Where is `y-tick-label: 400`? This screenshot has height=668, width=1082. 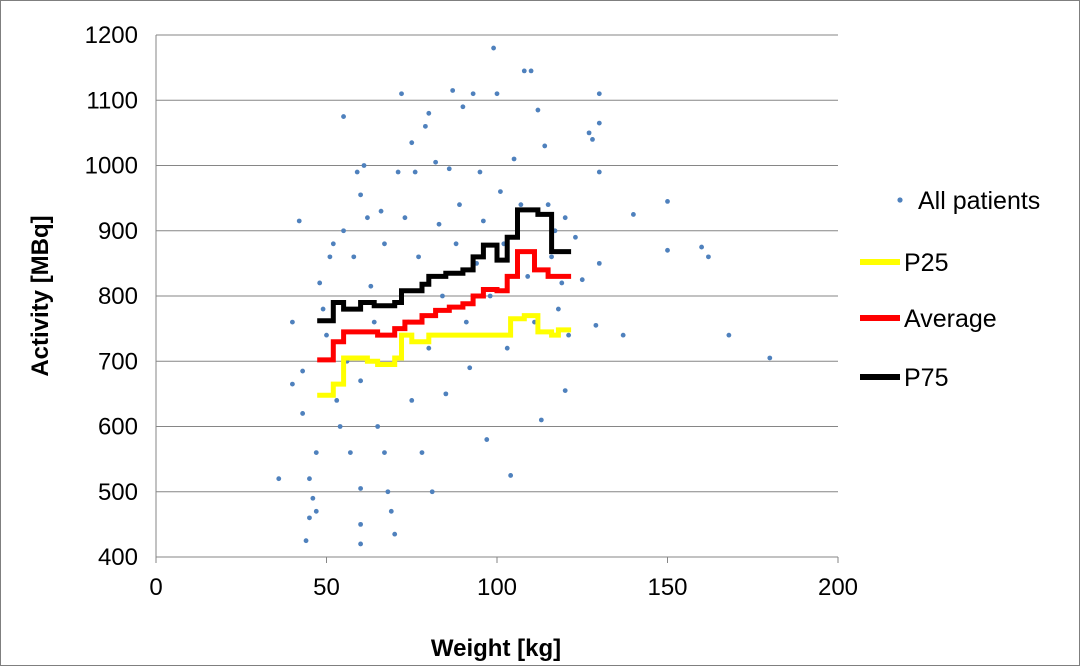 y-tick-label: 400 is located at coordinates (118, 557).